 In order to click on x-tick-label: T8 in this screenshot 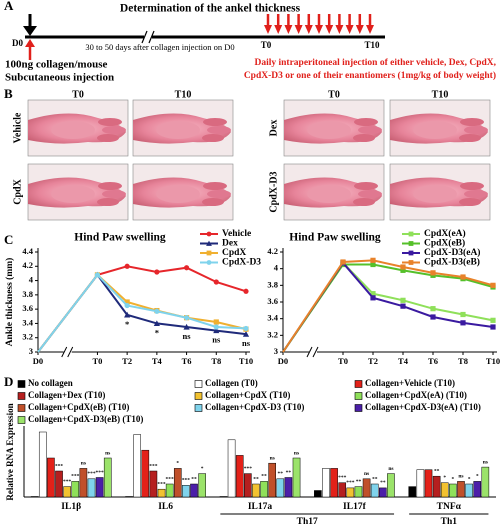, I will do `click(216, 361)`.